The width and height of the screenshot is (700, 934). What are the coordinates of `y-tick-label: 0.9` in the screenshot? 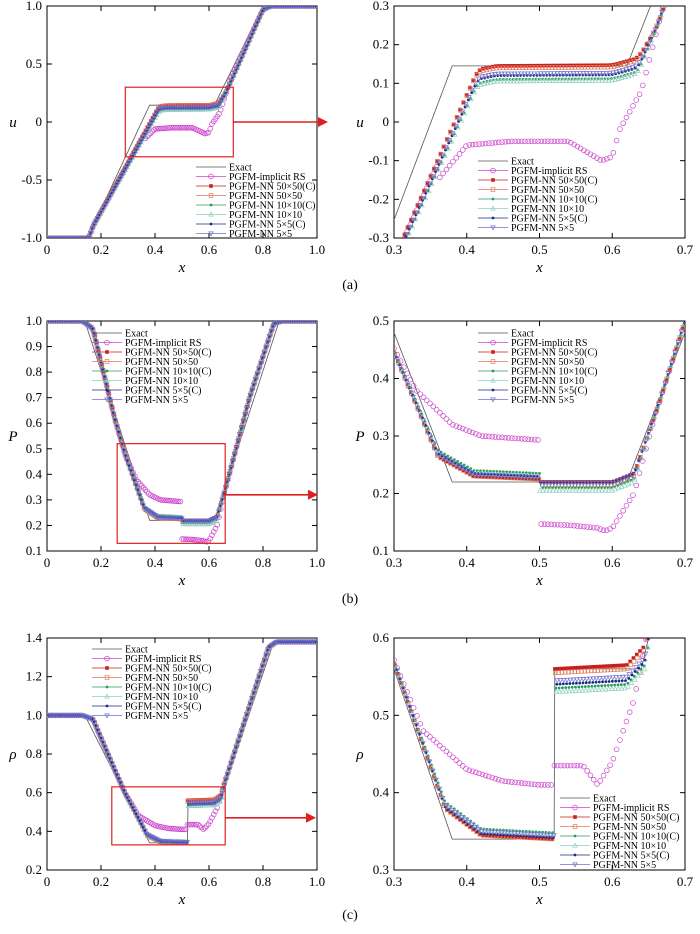 It's located at (34, 346).